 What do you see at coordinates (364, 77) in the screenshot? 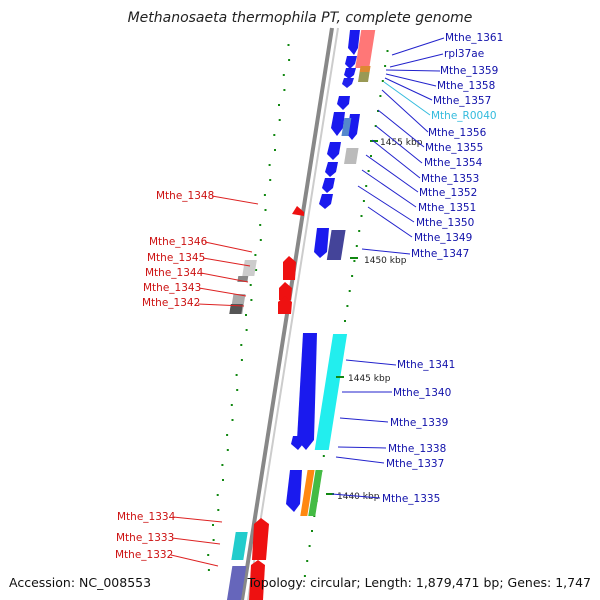
I see `feature-top-gray` at bounding box center [364, 77].